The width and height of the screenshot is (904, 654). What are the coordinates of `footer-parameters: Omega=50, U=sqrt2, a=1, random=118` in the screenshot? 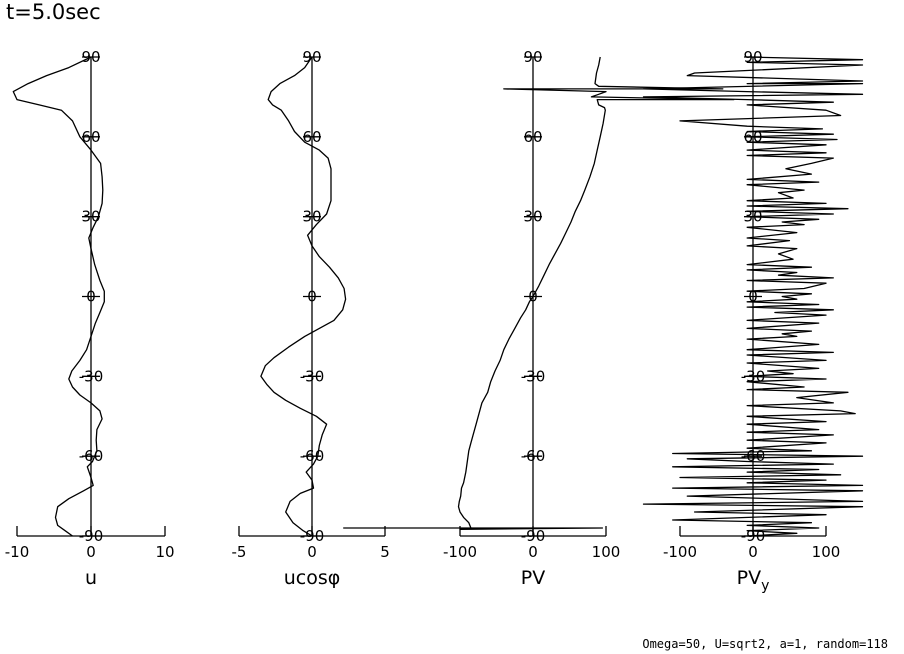 It's located at (765, 644).